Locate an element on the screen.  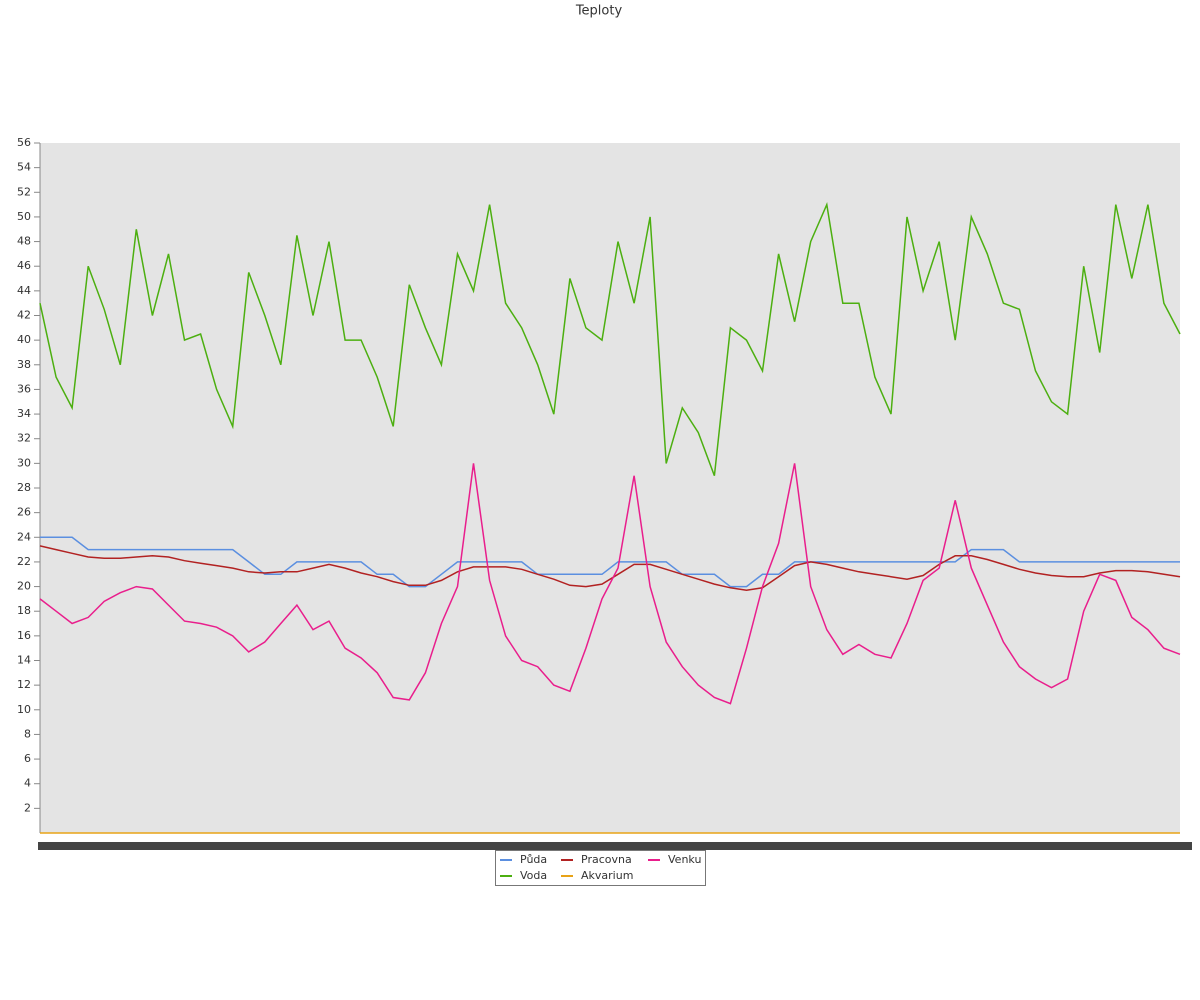
legend-label: Venku is located at coordinates (684, 859).